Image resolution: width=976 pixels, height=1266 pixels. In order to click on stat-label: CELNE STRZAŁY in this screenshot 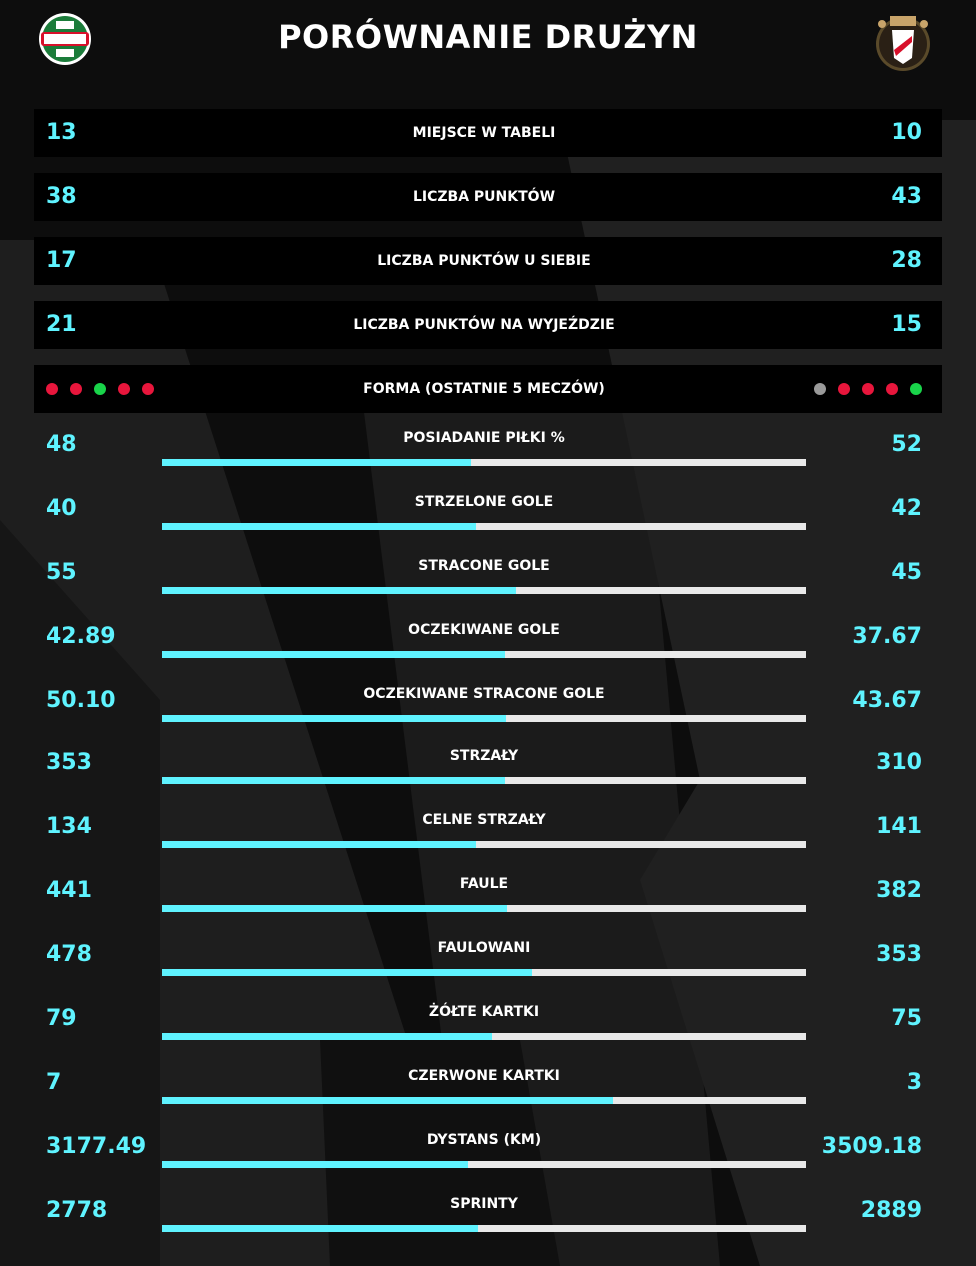, I will do `click(484, 820)`.